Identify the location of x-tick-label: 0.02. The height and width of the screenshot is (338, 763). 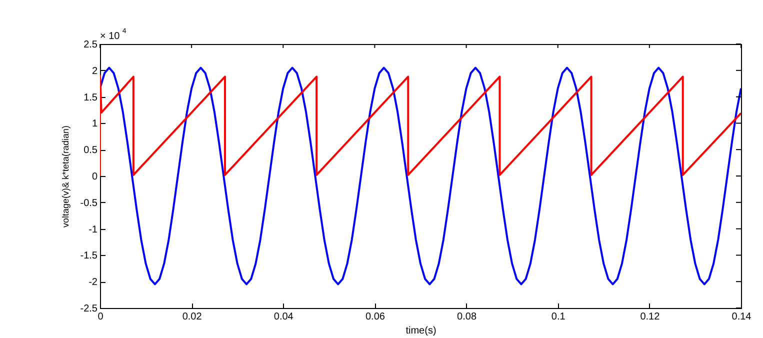
(192, 317).